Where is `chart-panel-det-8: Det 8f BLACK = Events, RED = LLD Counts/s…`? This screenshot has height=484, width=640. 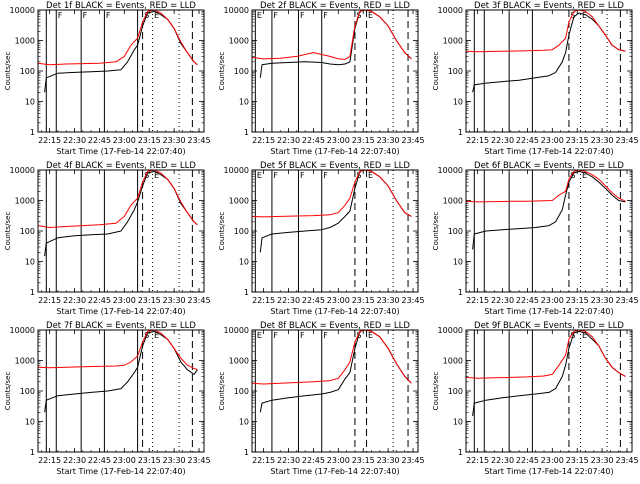
chart-panel-det-8: Det 8f BLACK = Events, RED = LLD Counts/s… is located at coordinates (321, 398).